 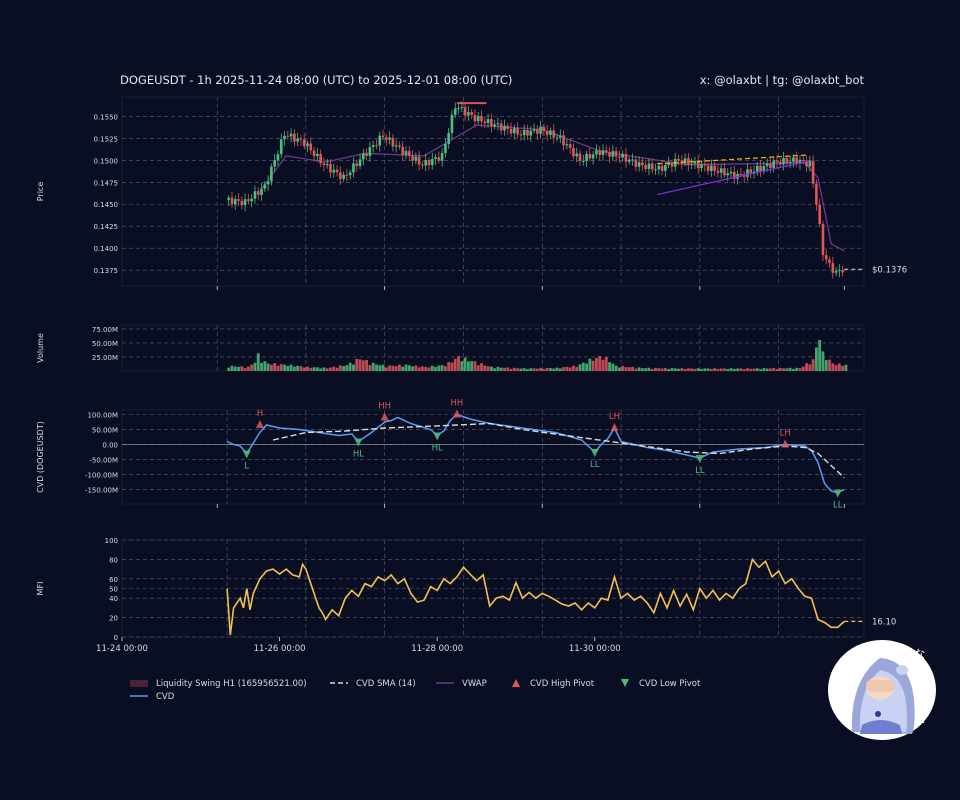 I want to click on cvd-pivot-label: LH, so click(x=614, y=417).